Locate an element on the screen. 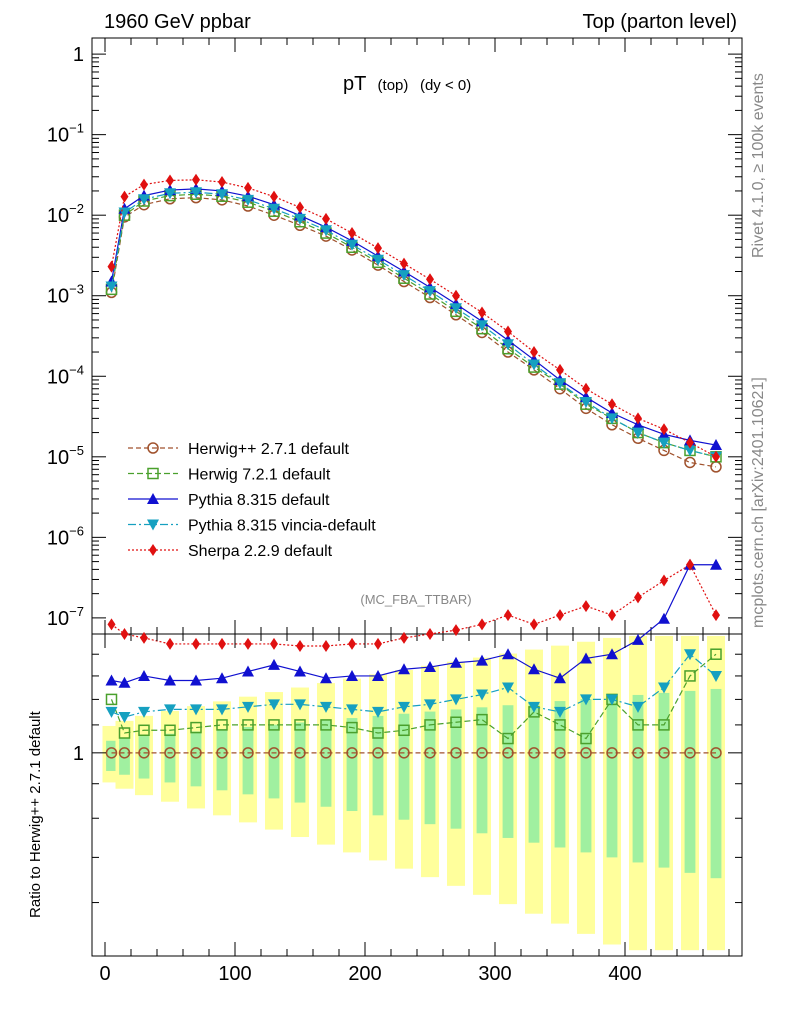  side-text-top: Rivet 4.1.0, ≥ 100k events is located at coordinates (758, 165).